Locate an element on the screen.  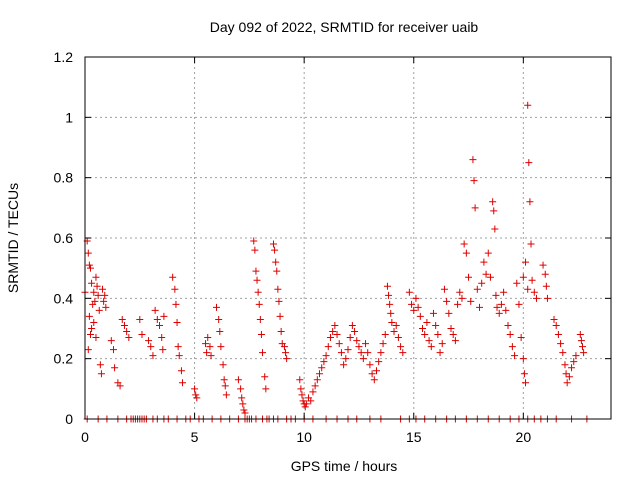
x-tick-label: 0 is located at coordinates (85, 437).